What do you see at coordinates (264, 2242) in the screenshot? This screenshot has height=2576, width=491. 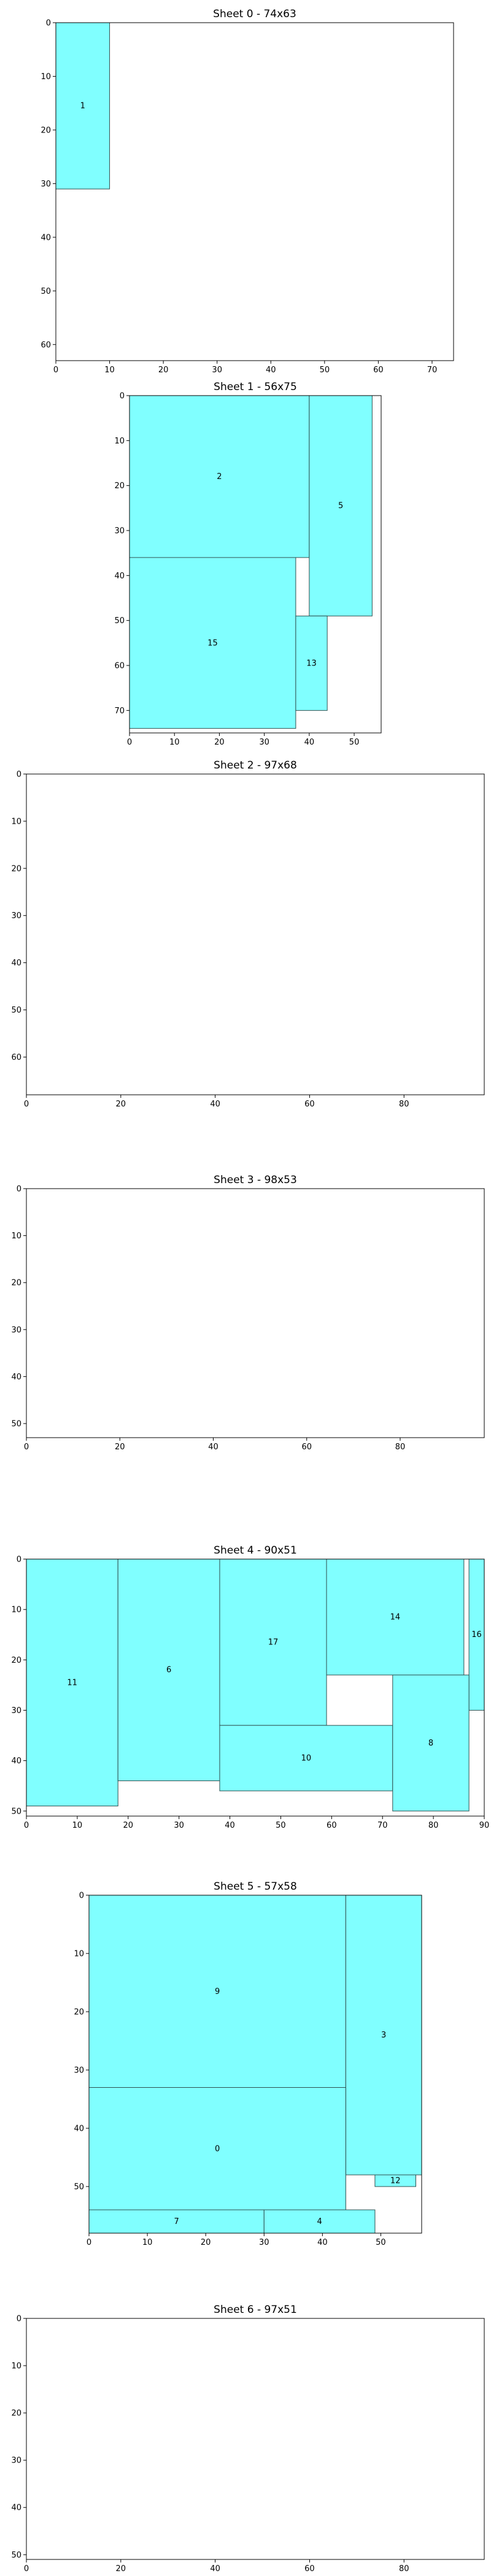 I see `sheet-5-x-tick-label: 30` at bounding box center [264, 2242].